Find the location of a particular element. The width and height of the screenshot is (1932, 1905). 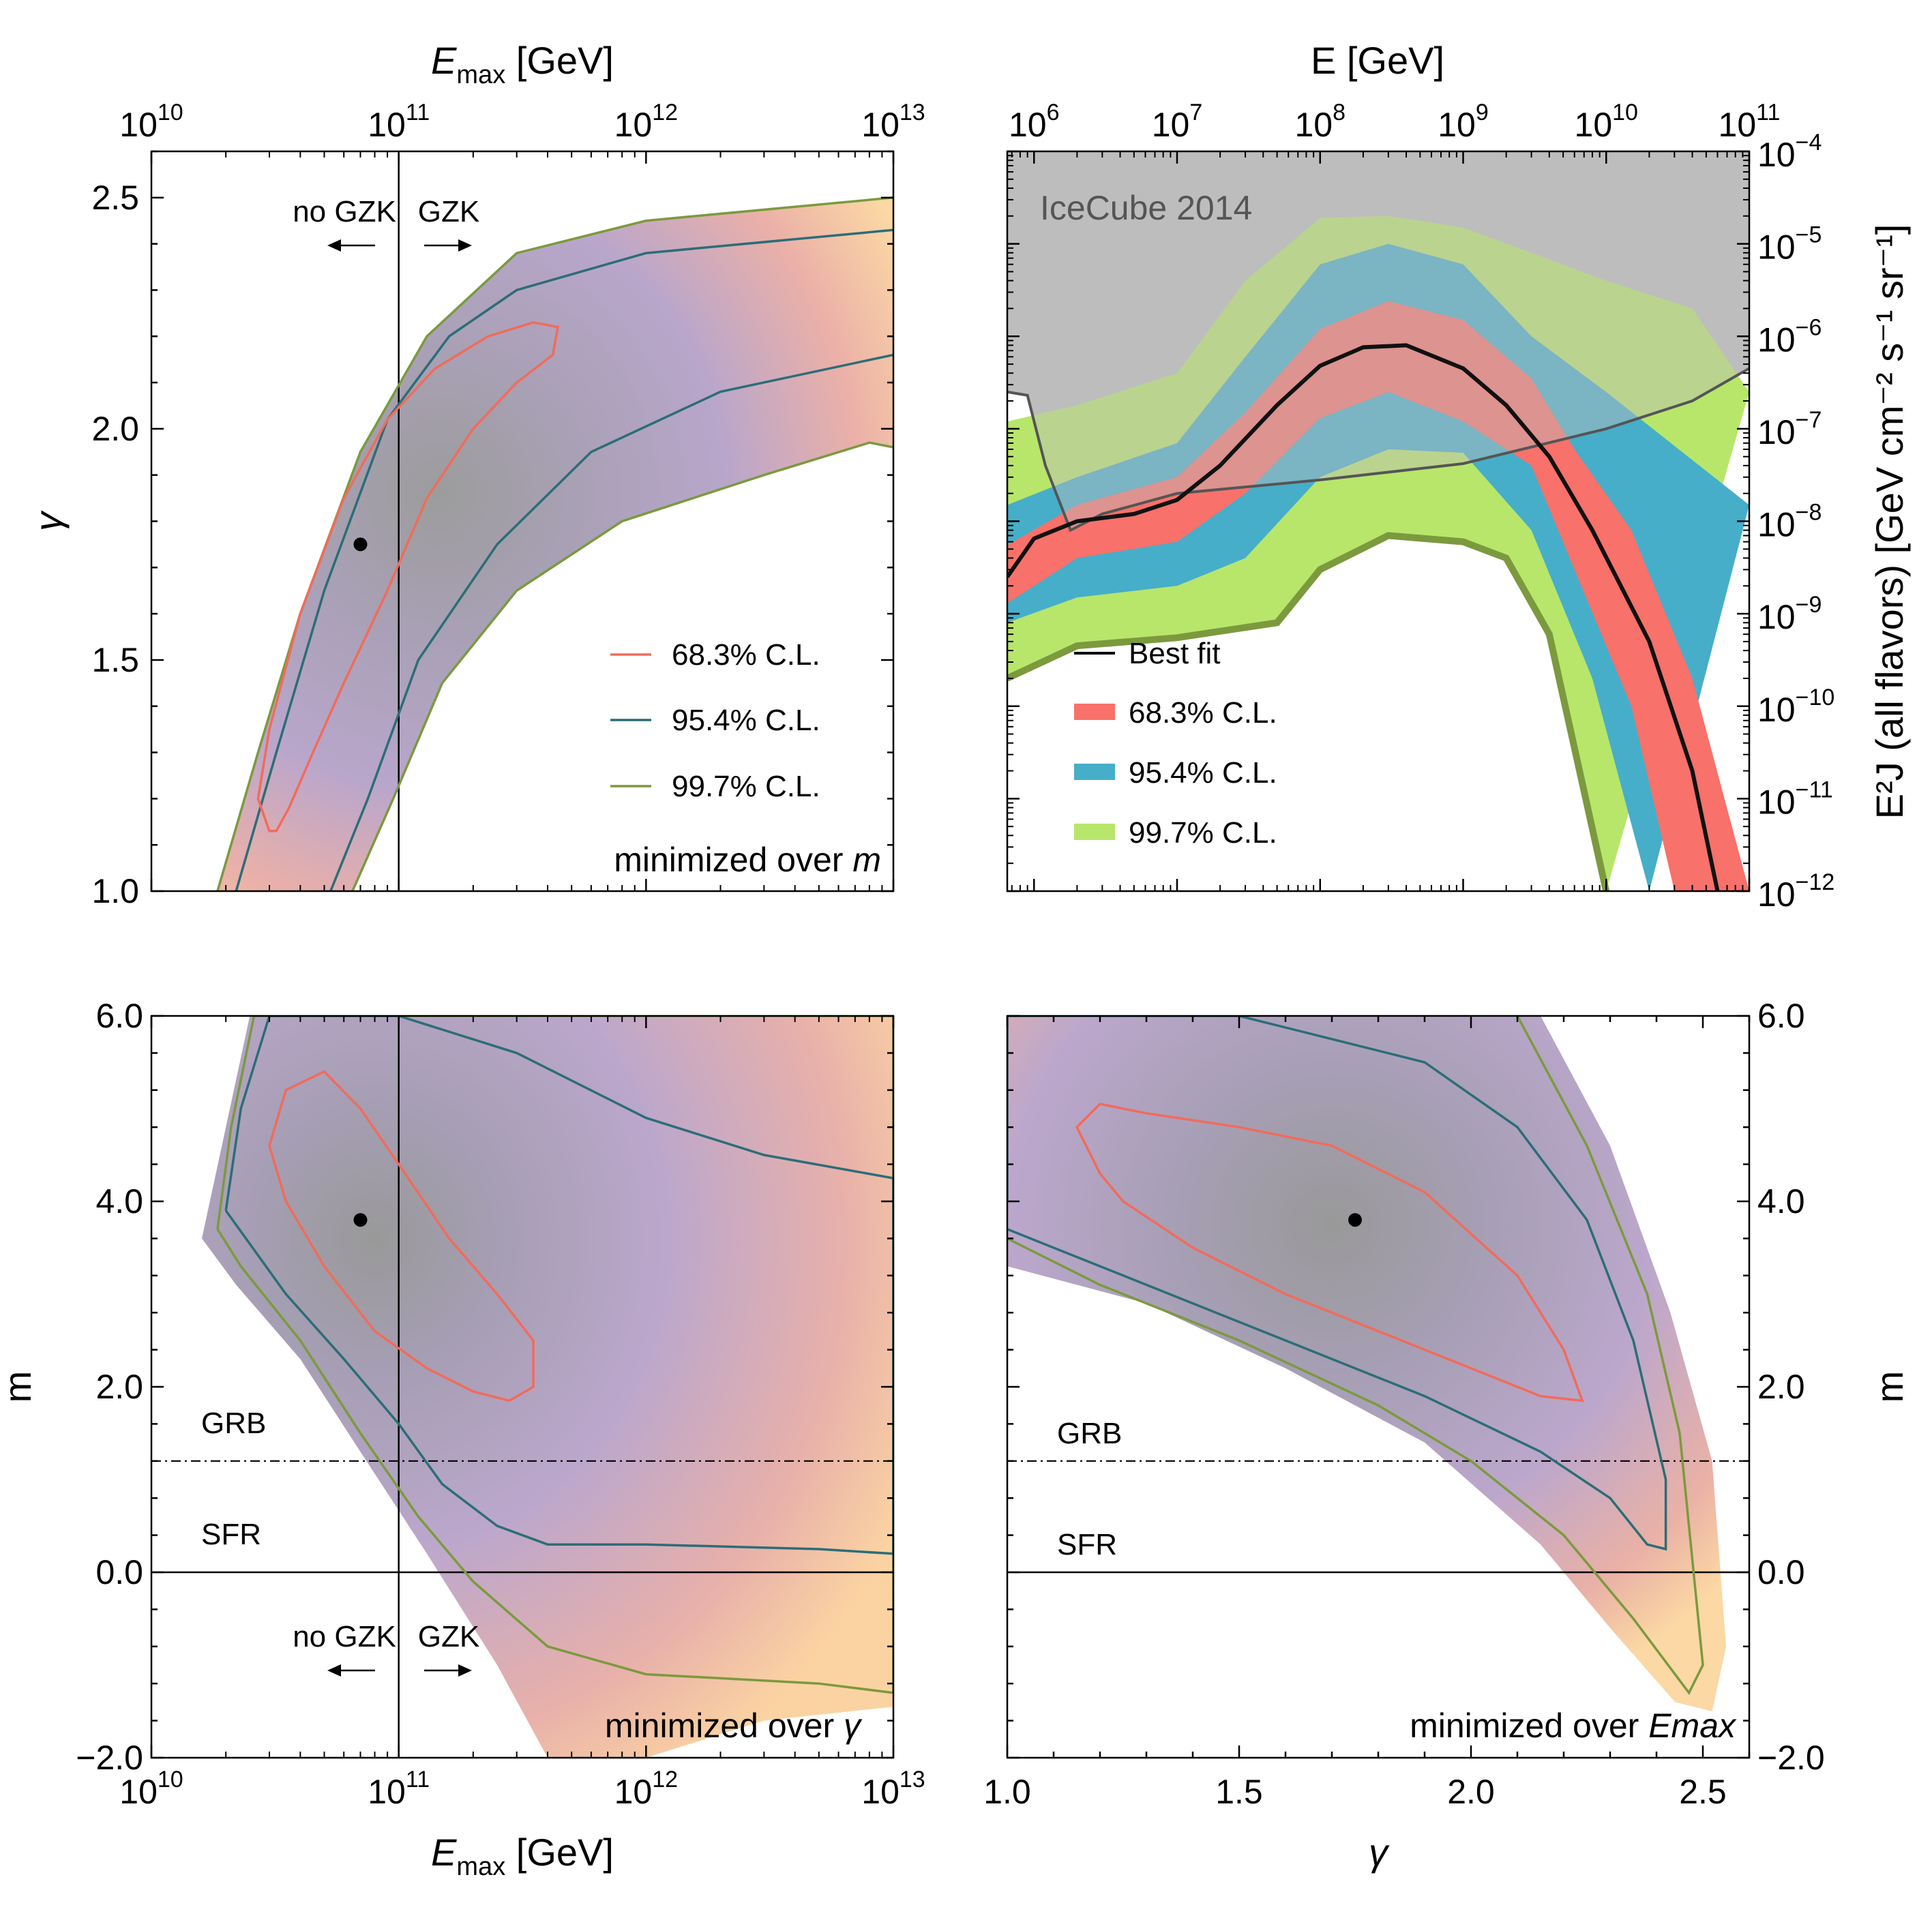

contour-99-lower is located at coordinates (622, 666).